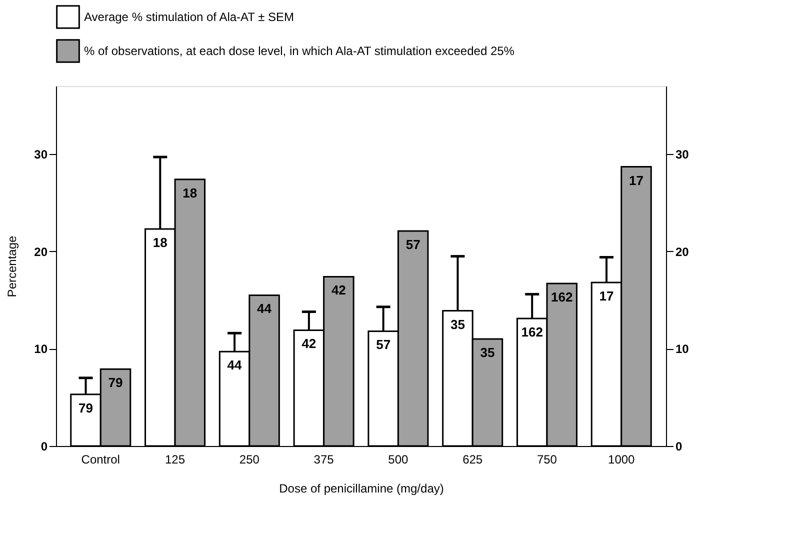 The image size is (803, 554). I want to click on x-tick-label: 750, so click(547, 459).